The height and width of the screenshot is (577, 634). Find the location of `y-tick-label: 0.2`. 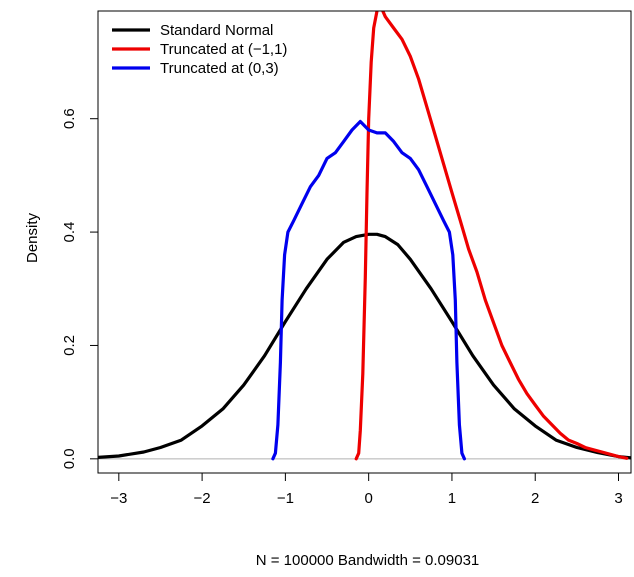

y-tick-label: 0.2 is located at coordinates (69, 345).